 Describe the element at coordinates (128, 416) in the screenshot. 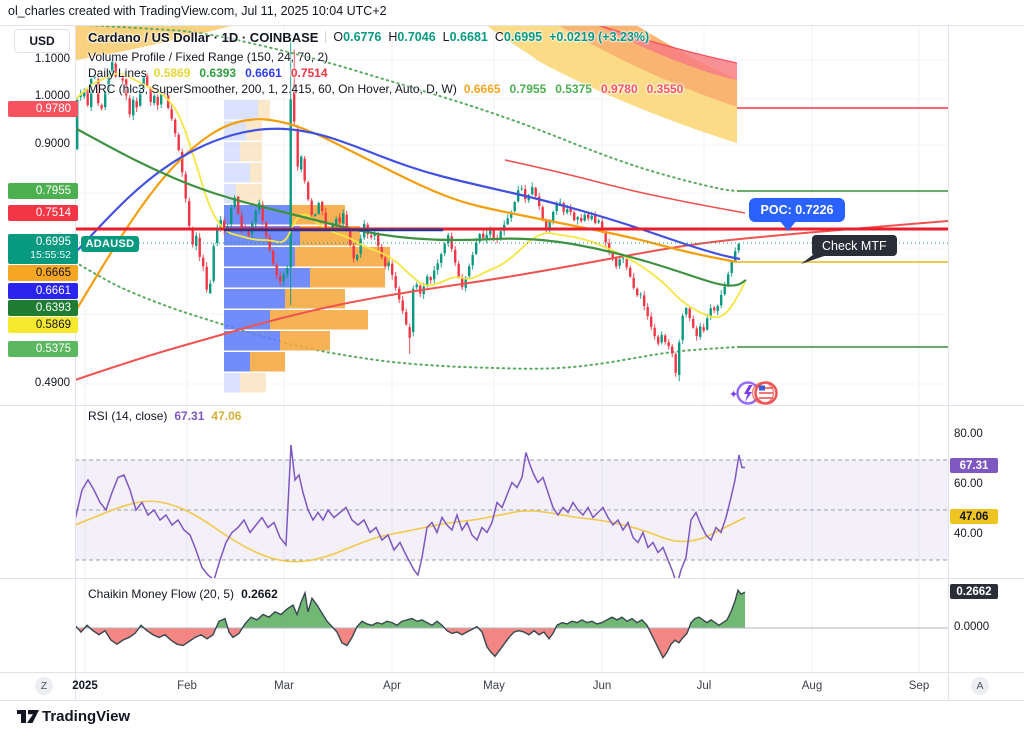

I see `rsi-label: RSI (14, close)` at that location.